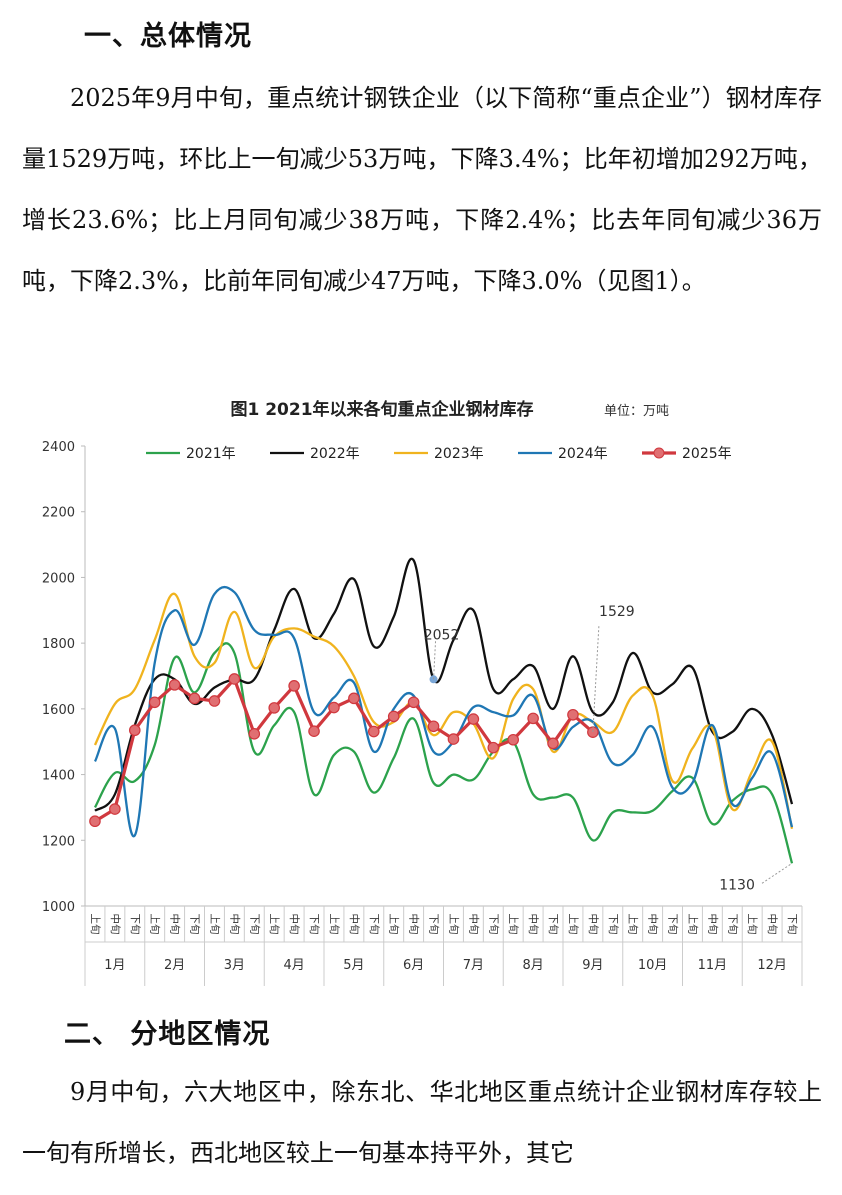 This screenshot has width=842, height=1195. I want to click on y-tick-label: 1600, so click(58, 710).